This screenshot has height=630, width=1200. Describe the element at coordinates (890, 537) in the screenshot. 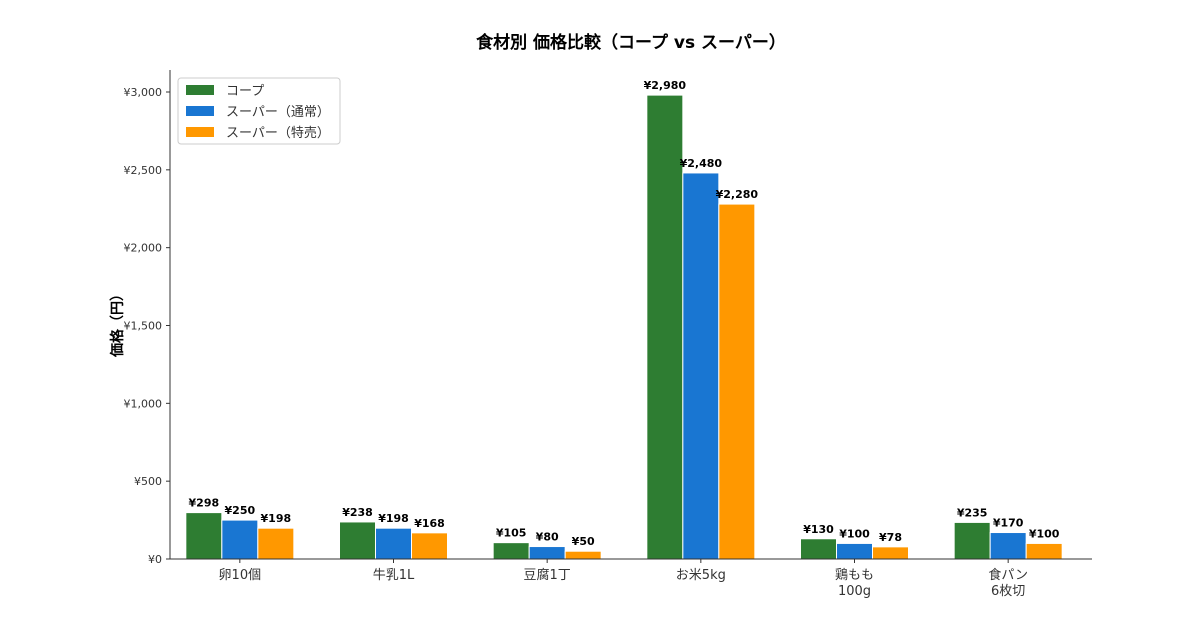

I see `data-label: ¥78` at that location.